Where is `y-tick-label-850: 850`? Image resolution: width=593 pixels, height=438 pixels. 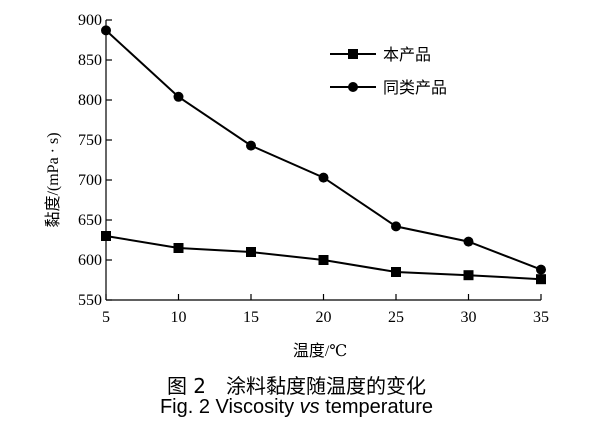
y-tick-label-850: 850 is located at coordinates (90, 60).